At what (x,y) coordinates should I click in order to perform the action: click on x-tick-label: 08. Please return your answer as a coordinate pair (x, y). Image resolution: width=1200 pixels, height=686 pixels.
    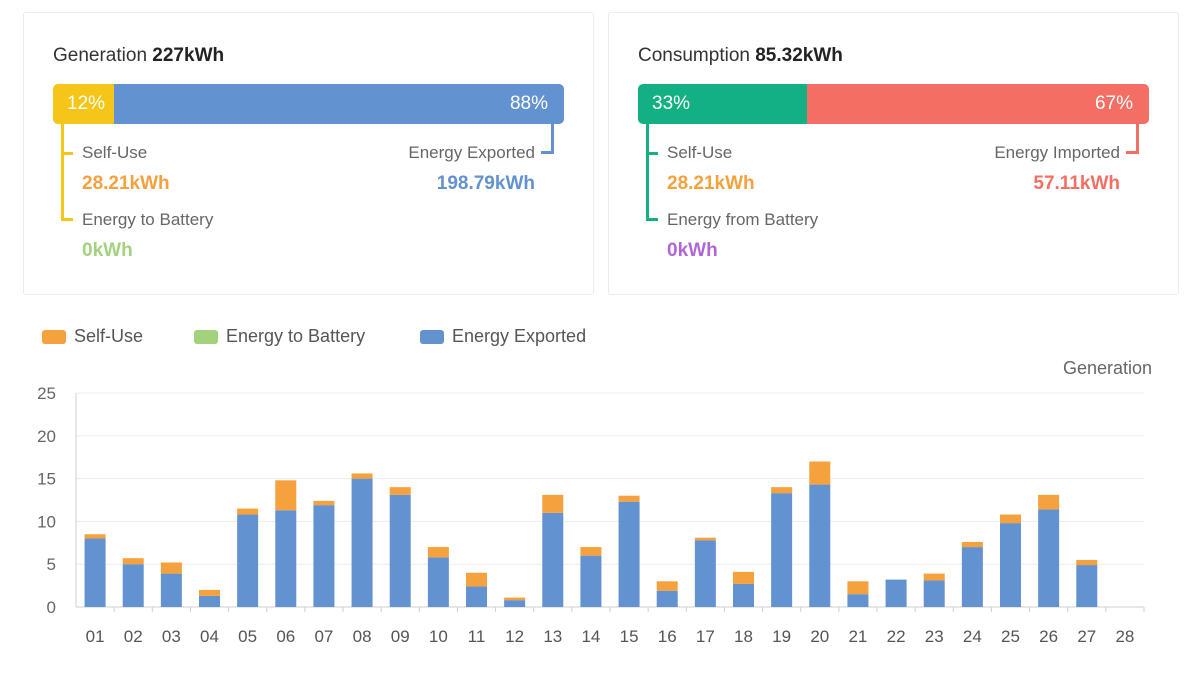
    Looking at the image, I should click on (362, 636).